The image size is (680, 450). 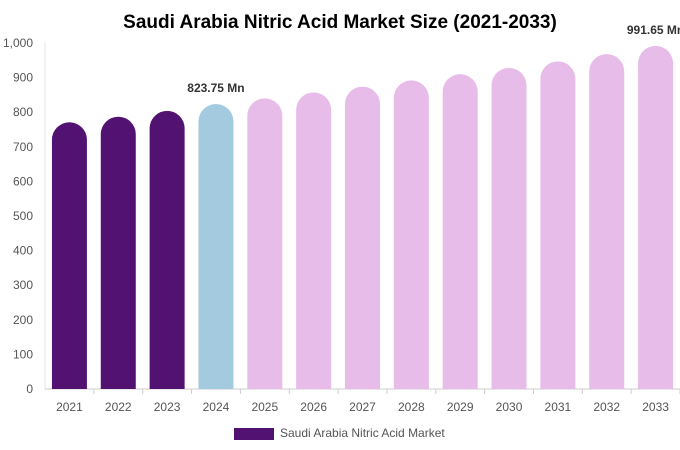 I want to click on bar-2033, so click(x=656, y=217).